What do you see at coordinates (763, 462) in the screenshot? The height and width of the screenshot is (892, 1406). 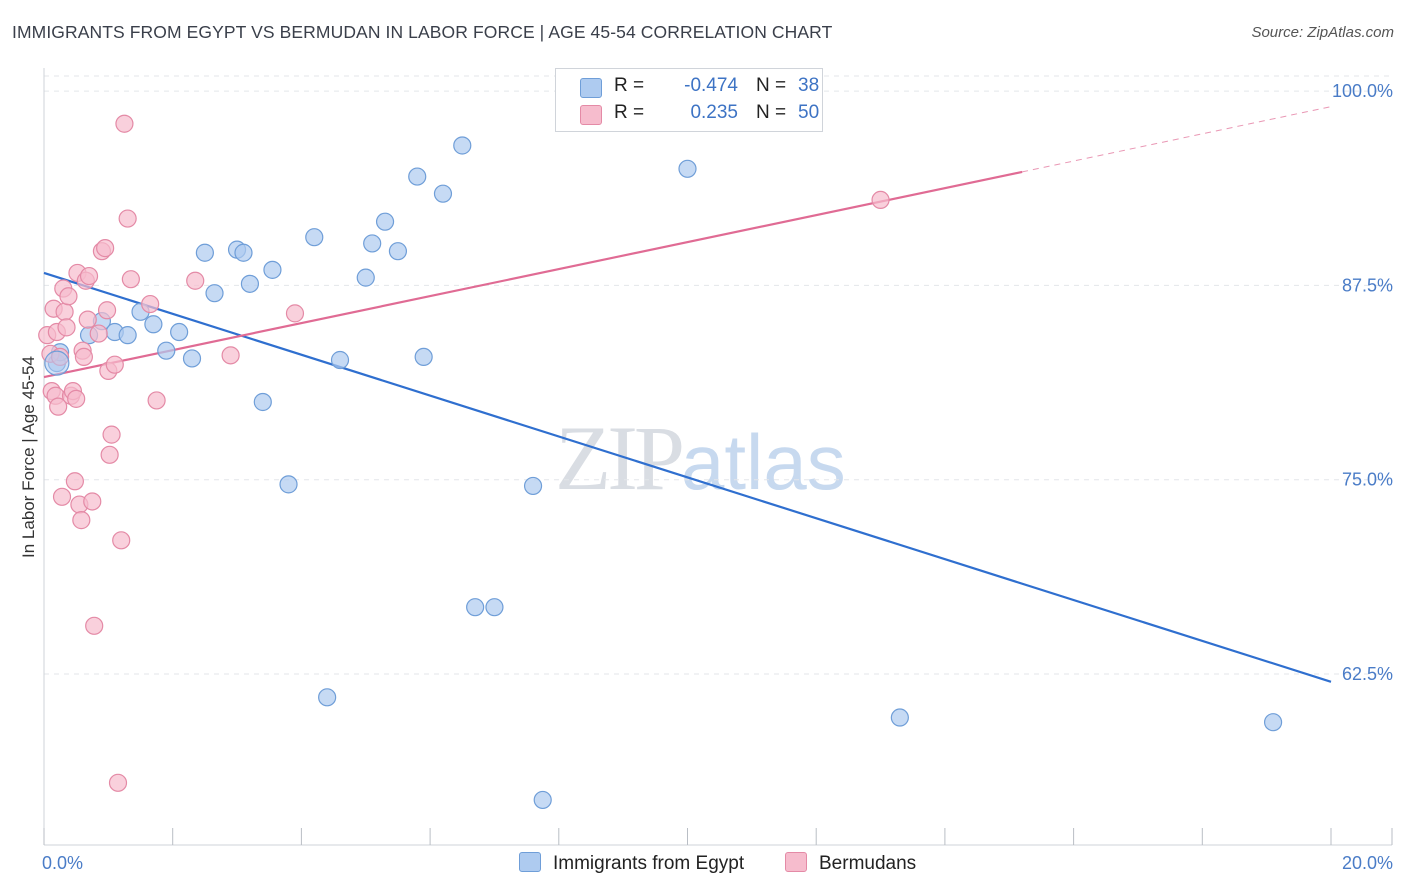 I see `watermark-atlas: atlas` at bounding box center [763, 462].